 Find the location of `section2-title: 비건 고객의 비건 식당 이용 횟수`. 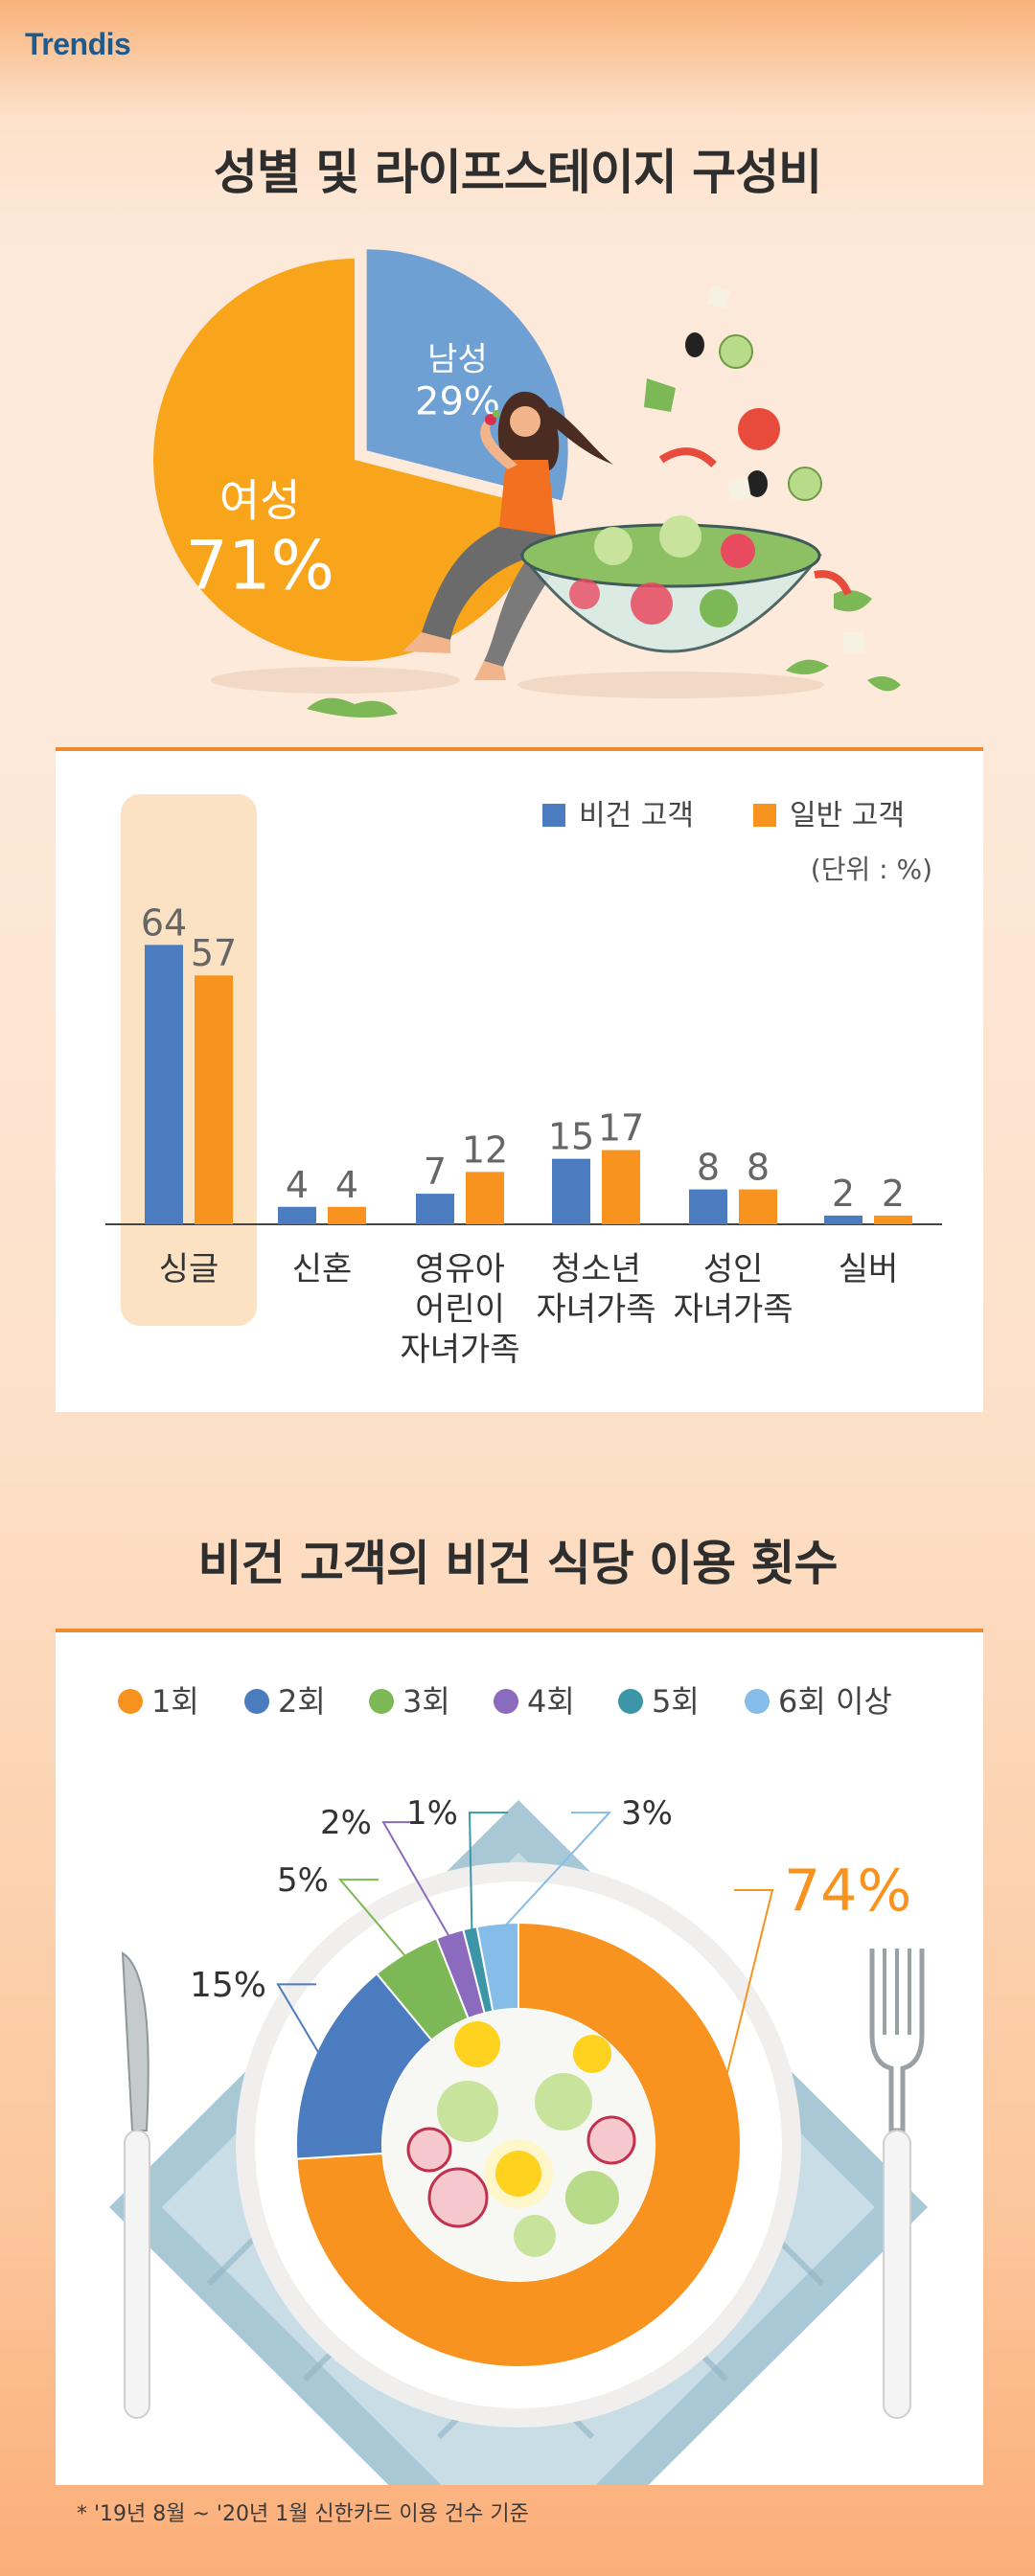

section2-title: 비건 고객의 비건 식당 이용 횟수 is located at coordinates (517, 1563).